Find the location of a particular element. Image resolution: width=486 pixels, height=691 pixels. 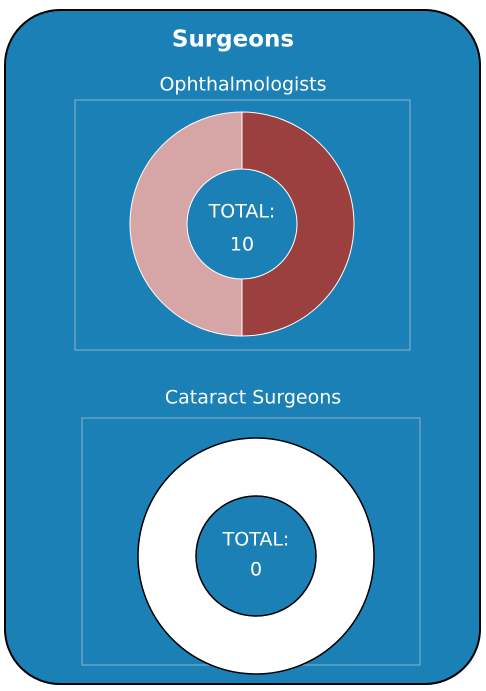

chart-title: Ophthalmologists is located at coordinates (242, 85).